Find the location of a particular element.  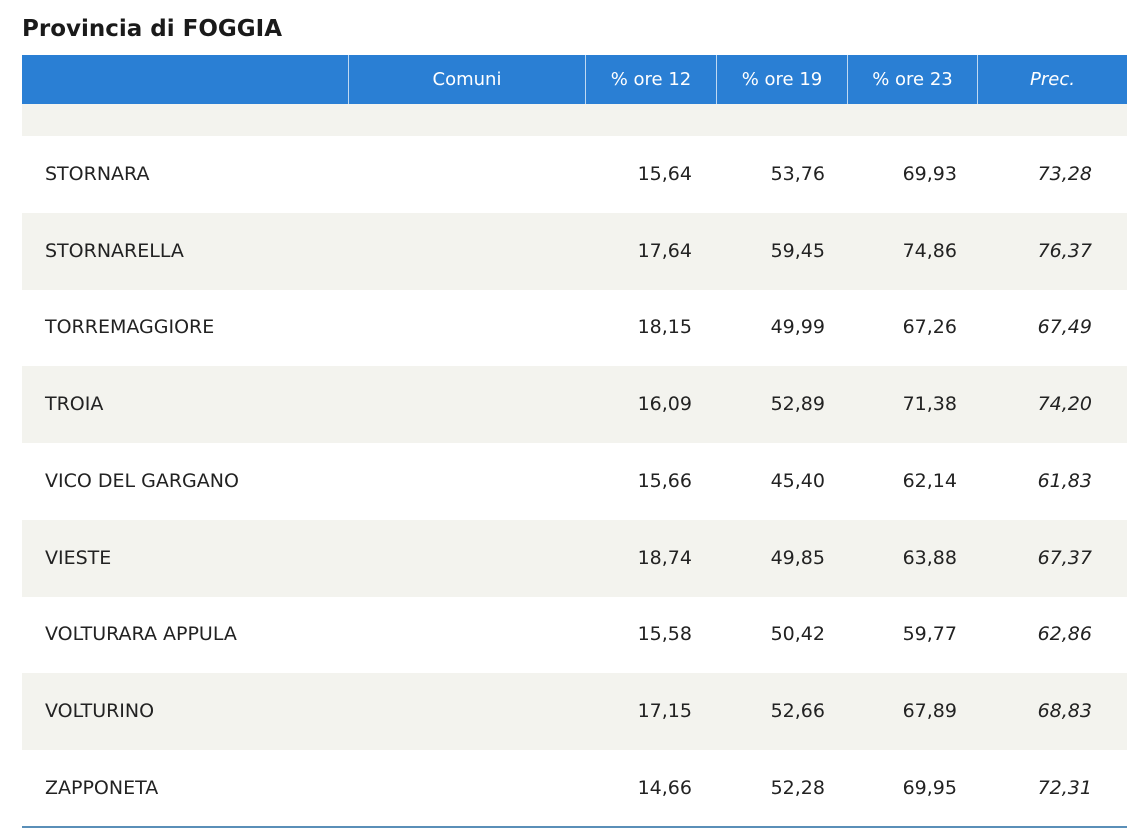

cell-value: 18,74 is located at coordinates (664, 557).